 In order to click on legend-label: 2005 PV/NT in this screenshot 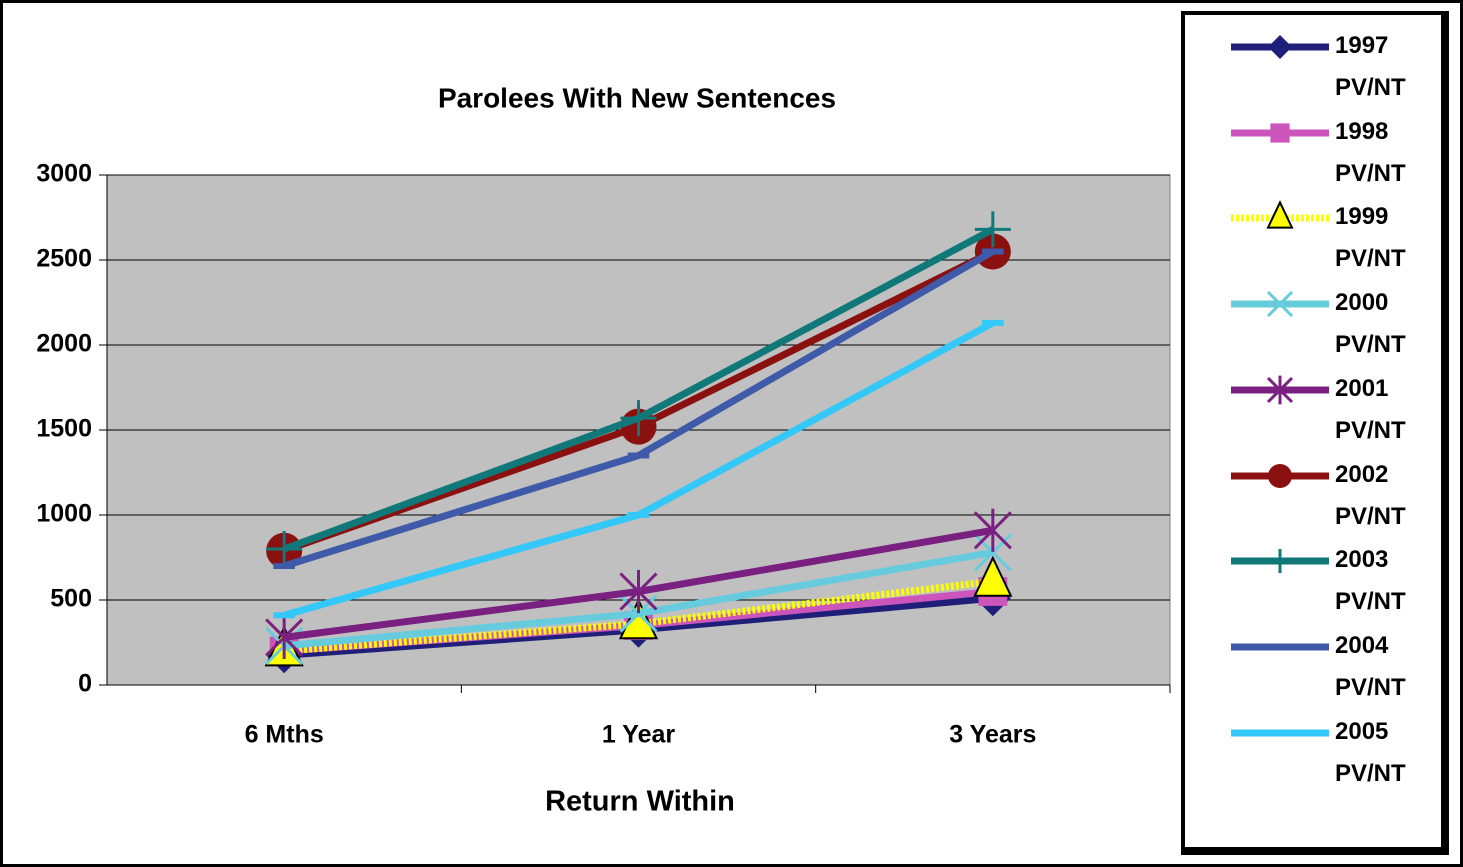, I will do `click(1370, 752)`.